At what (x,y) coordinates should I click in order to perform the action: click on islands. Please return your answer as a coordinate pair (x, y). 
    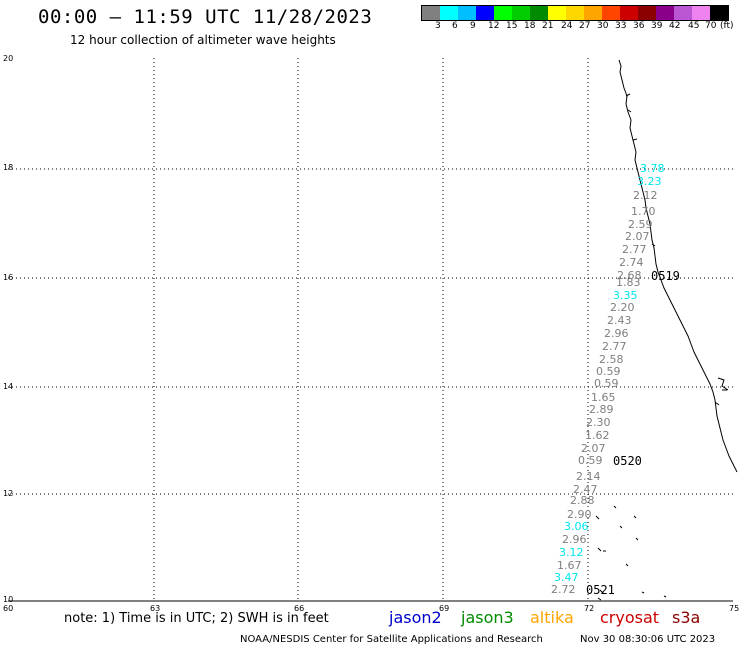
    Looking at the image, I should click on (631, 553).